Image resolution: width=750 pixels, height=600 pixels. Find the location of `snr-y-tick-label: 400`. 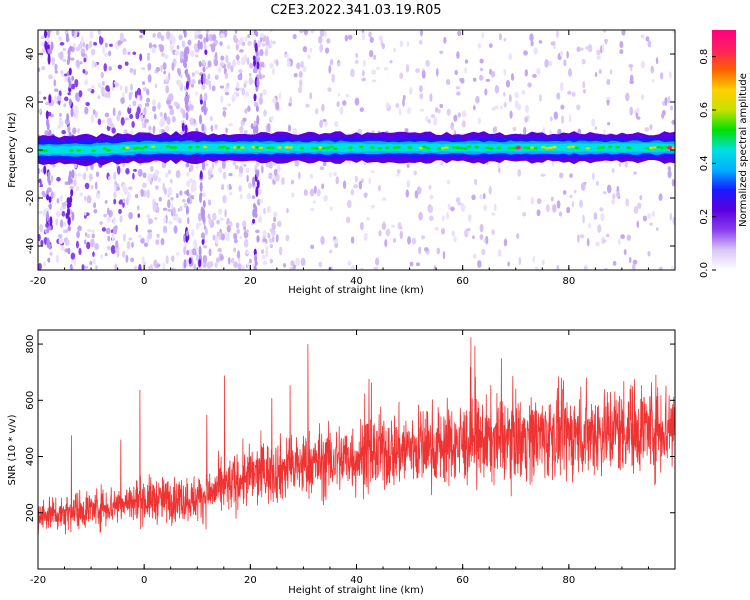

snr-y-tick-label: 400 is located at coordinates (30, 456).